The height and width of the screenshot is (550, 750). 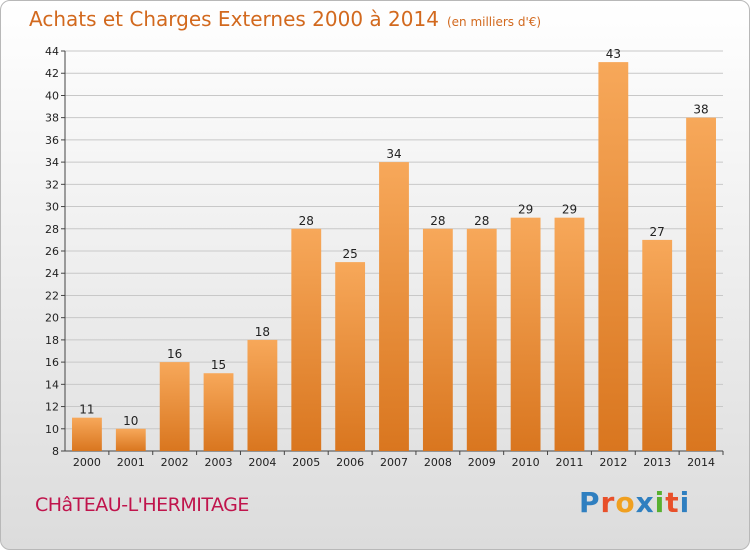 What do you see at coordinates (131, 462) in the screenshot?
I see `x-tick-label: 2001` at bounding box center [131, 462].